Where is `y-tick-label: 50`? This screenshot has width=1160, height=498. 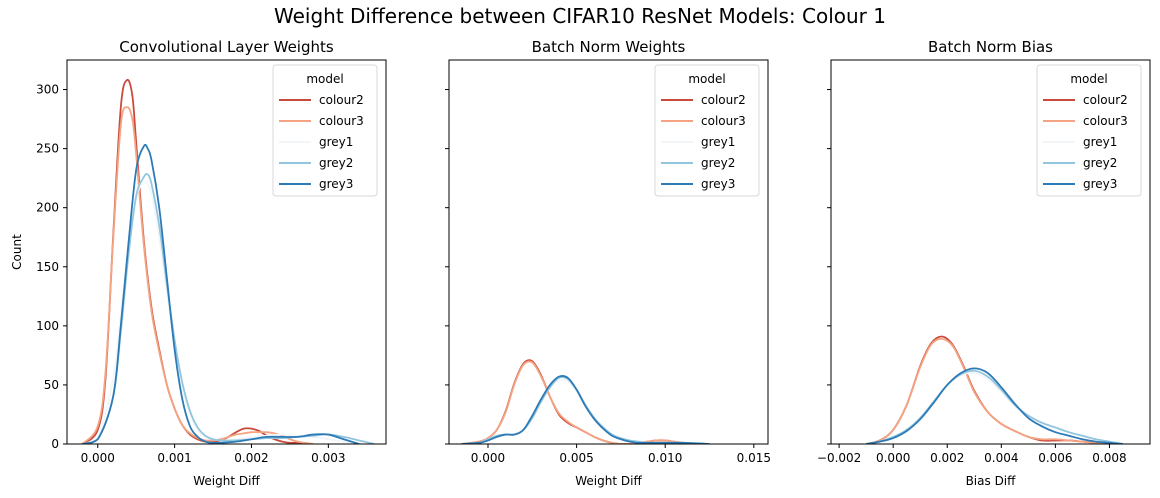
y-tick-label: 50 is located at coordinates (51, 385).